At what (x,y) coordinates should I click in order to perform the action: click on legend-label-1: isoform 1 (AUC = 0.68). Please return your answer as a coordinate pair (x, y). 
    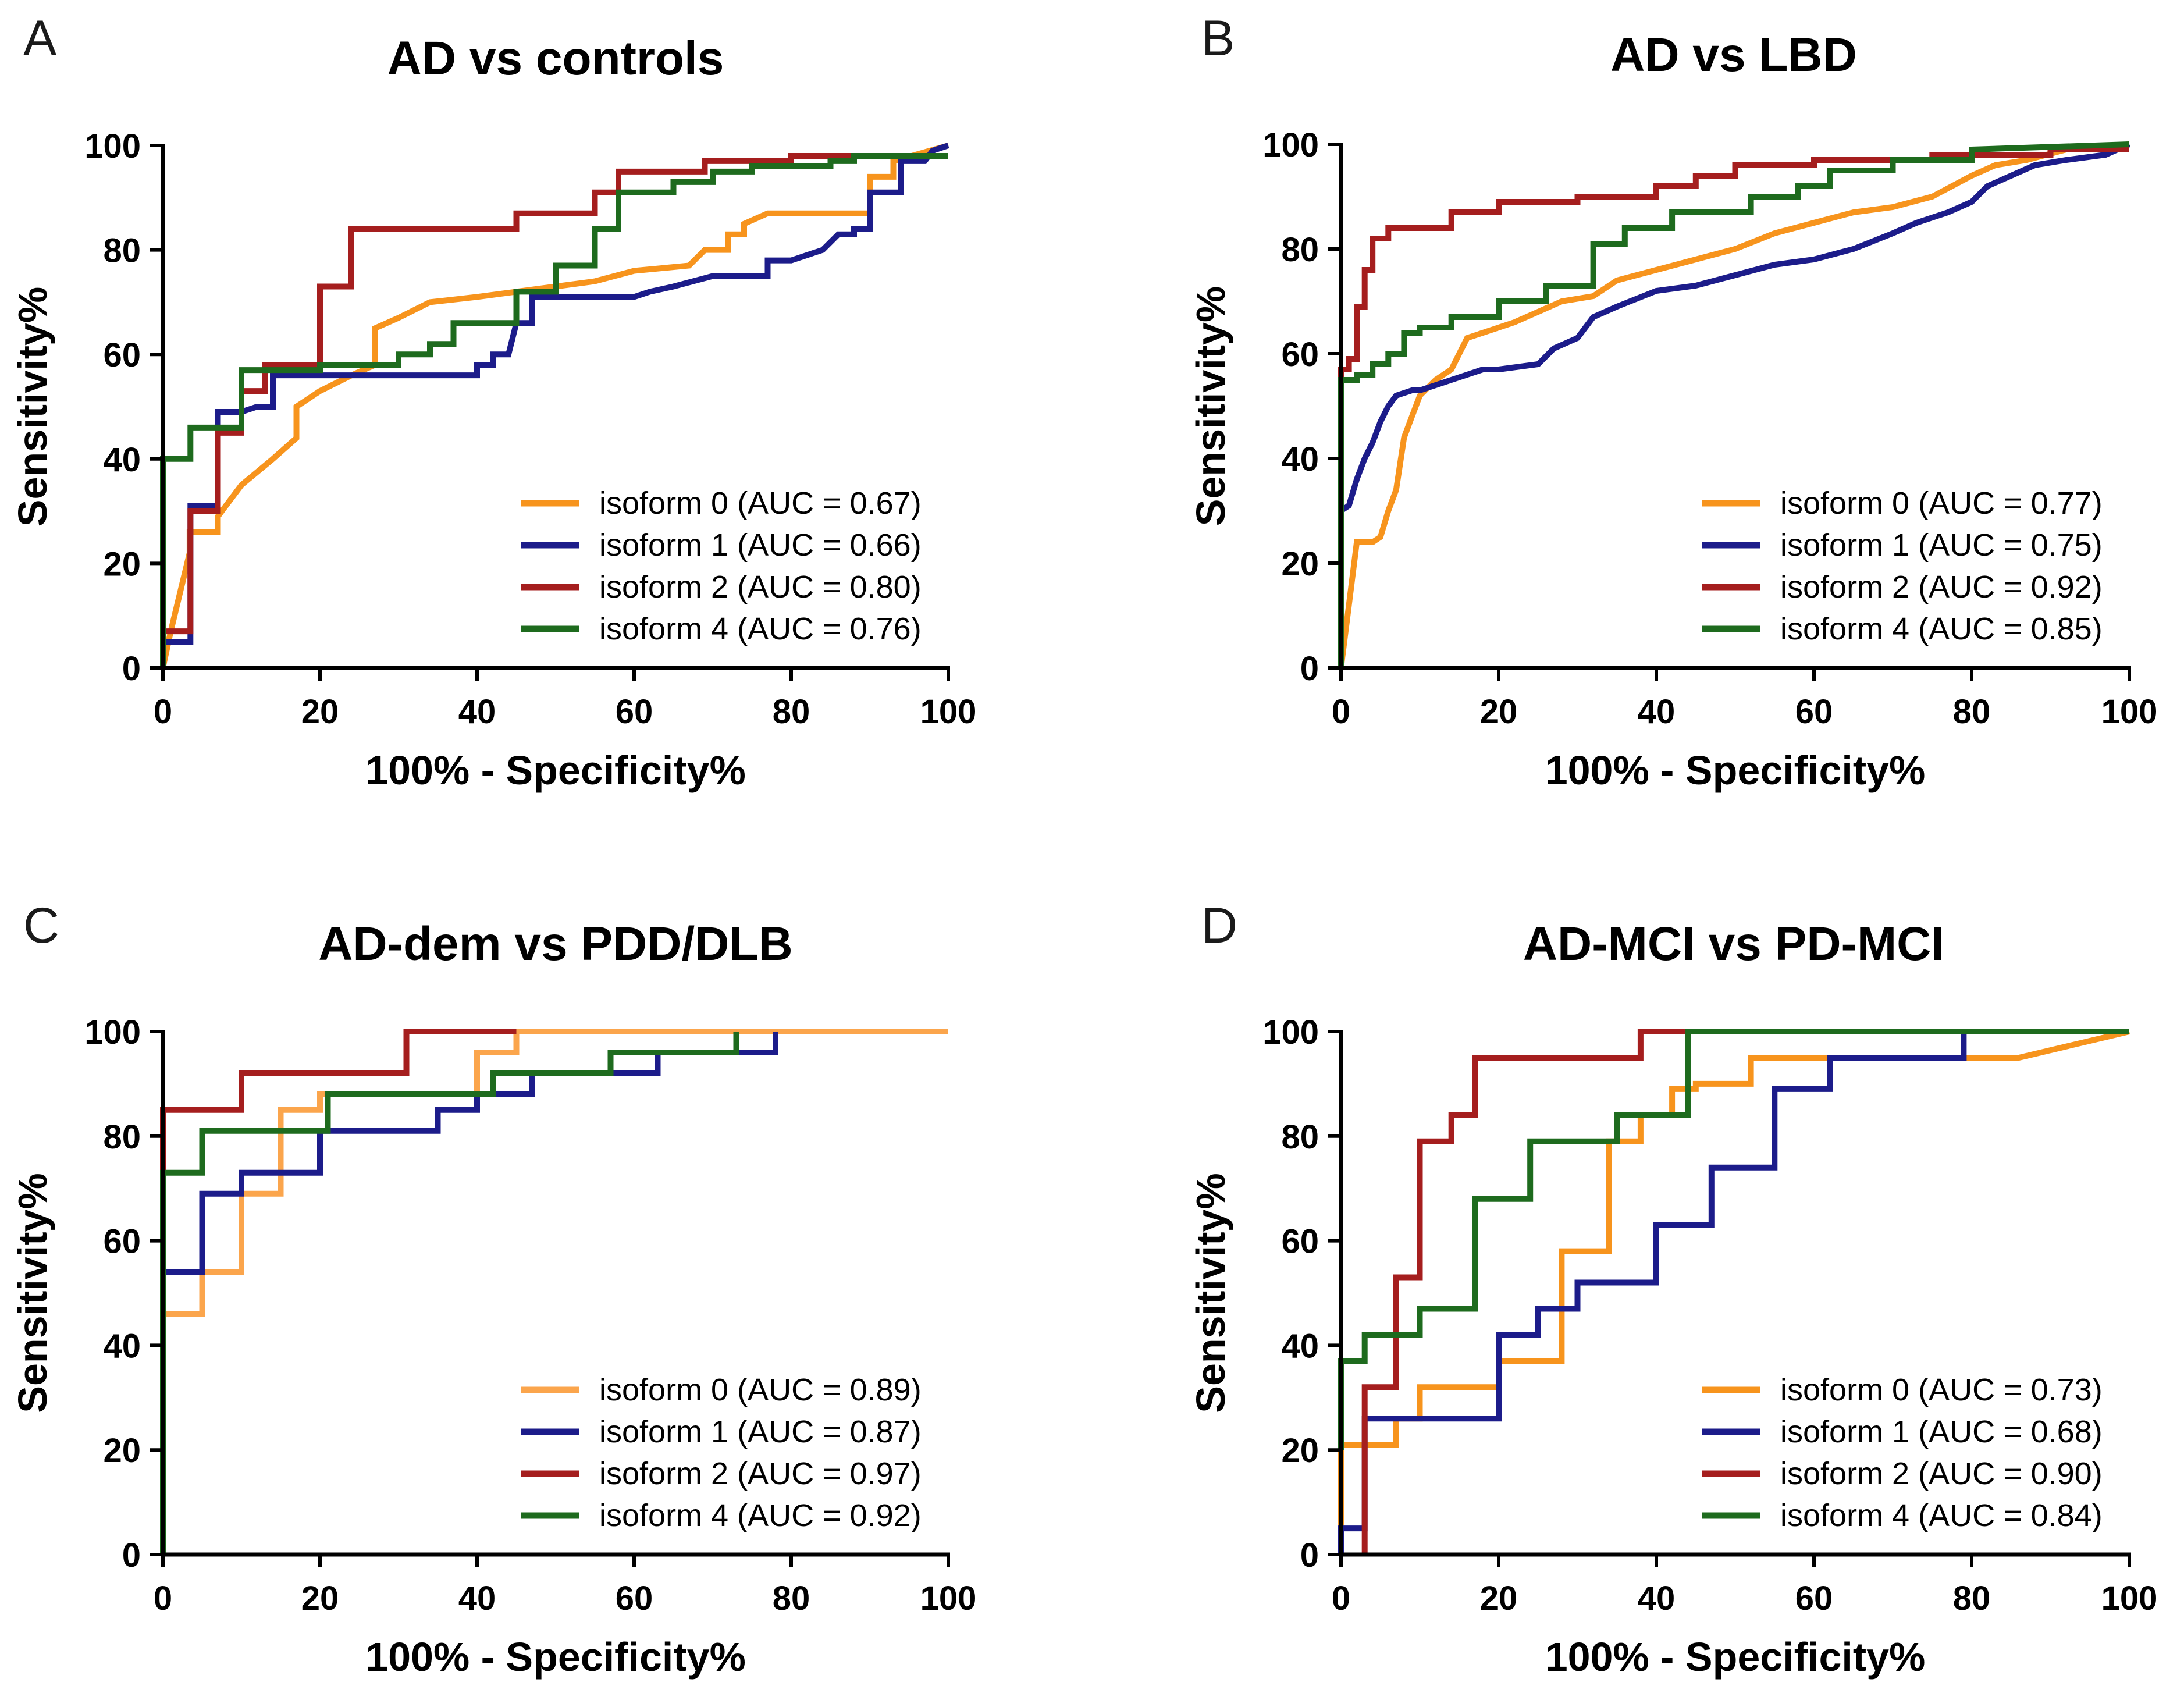
    Looking at the image, I should click on (1941, 1431).